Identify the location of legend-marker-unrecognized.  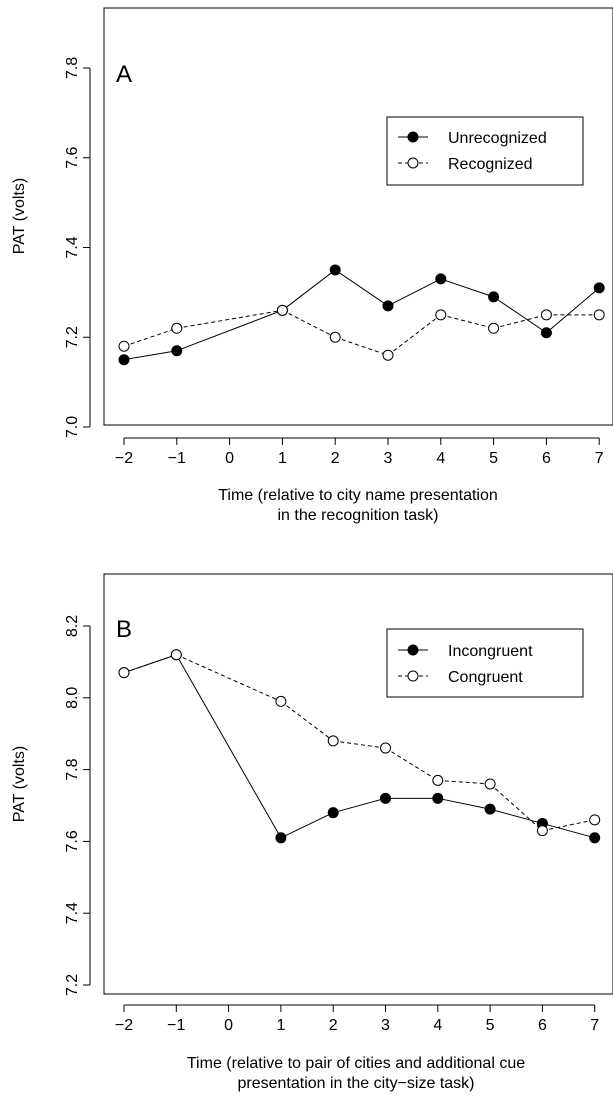
(413, 137).